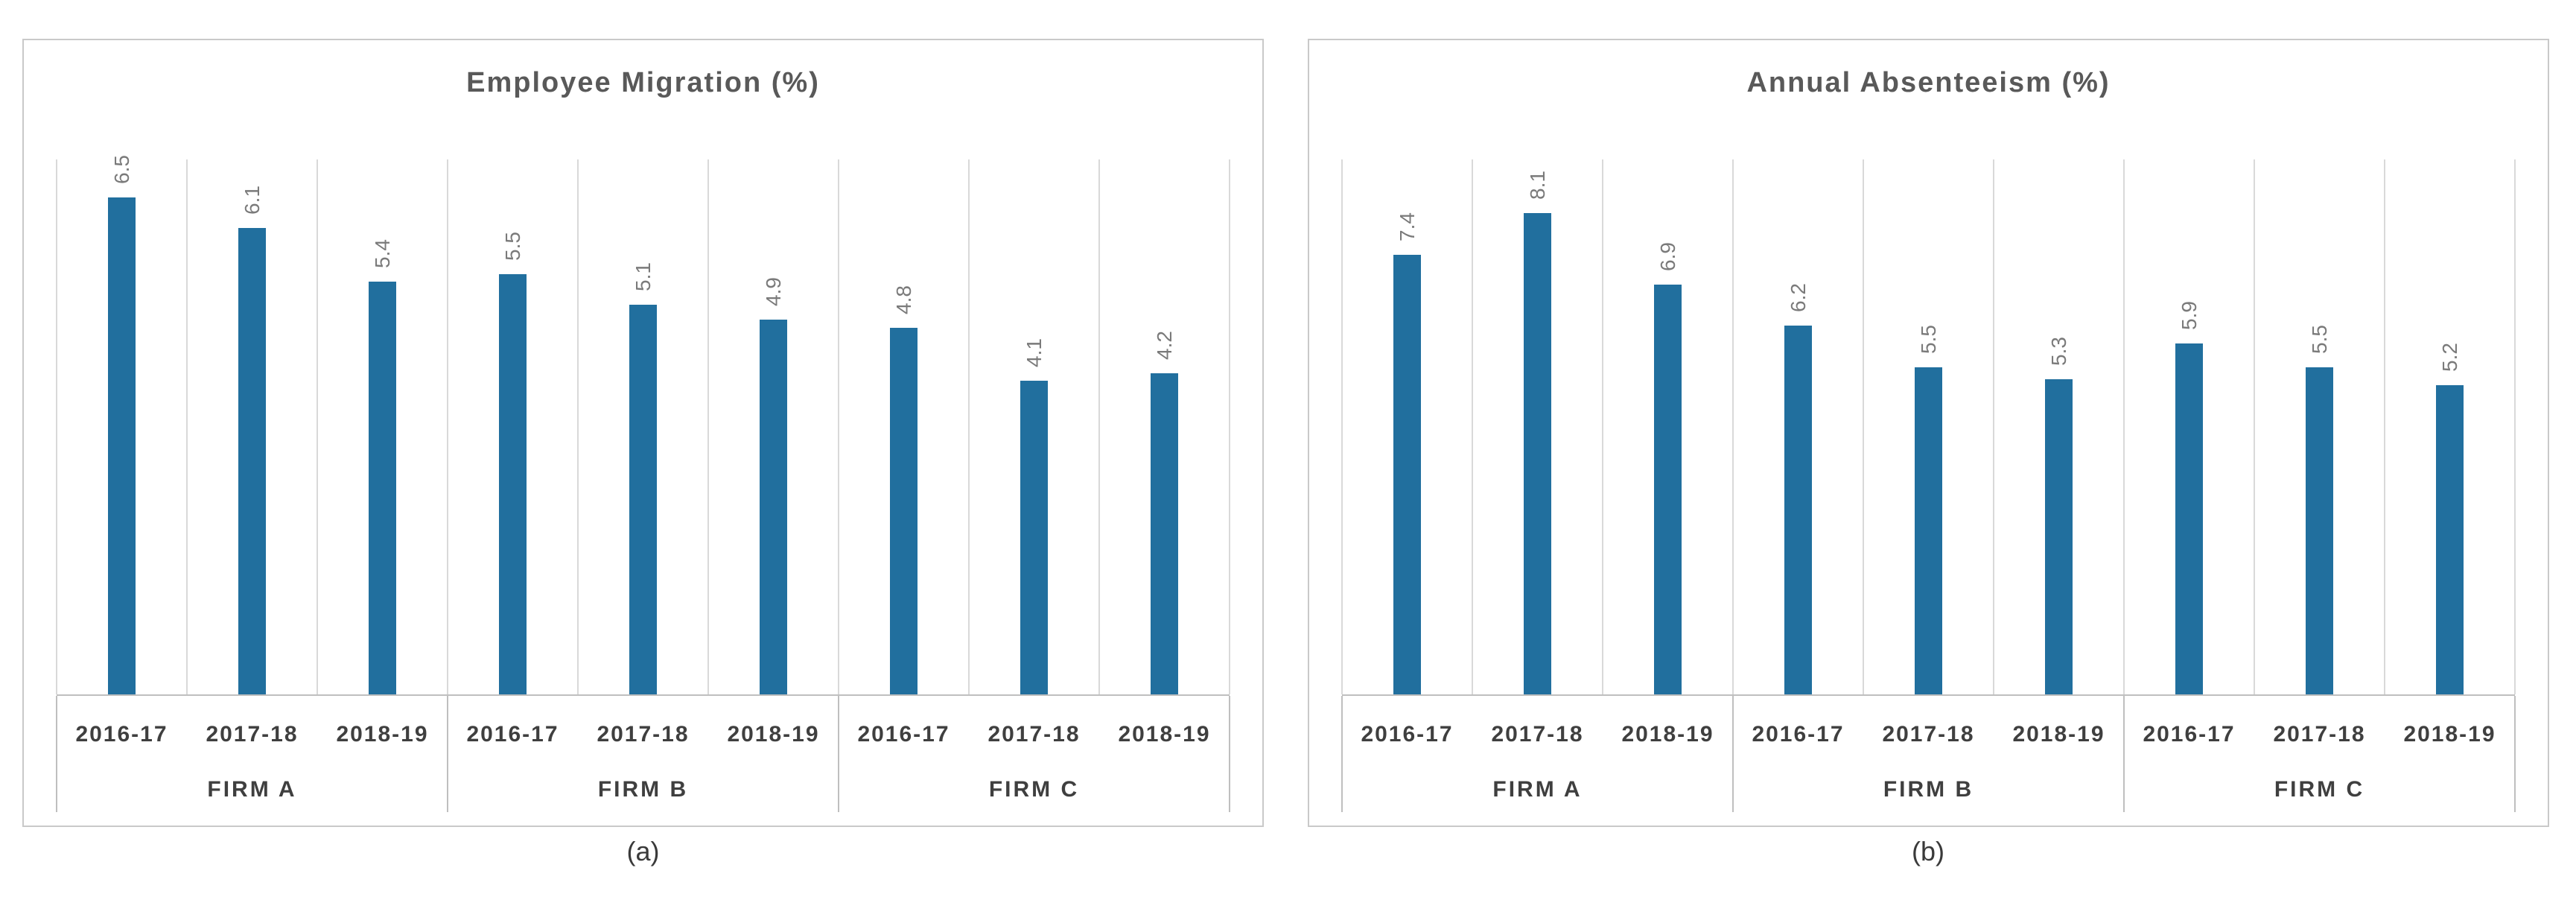 The image size is (2576, 903). What do you see at coordinates (903, 299) in the screenshot?
I see `bar-value-label: 4.8` at bounding box center [903, 299].